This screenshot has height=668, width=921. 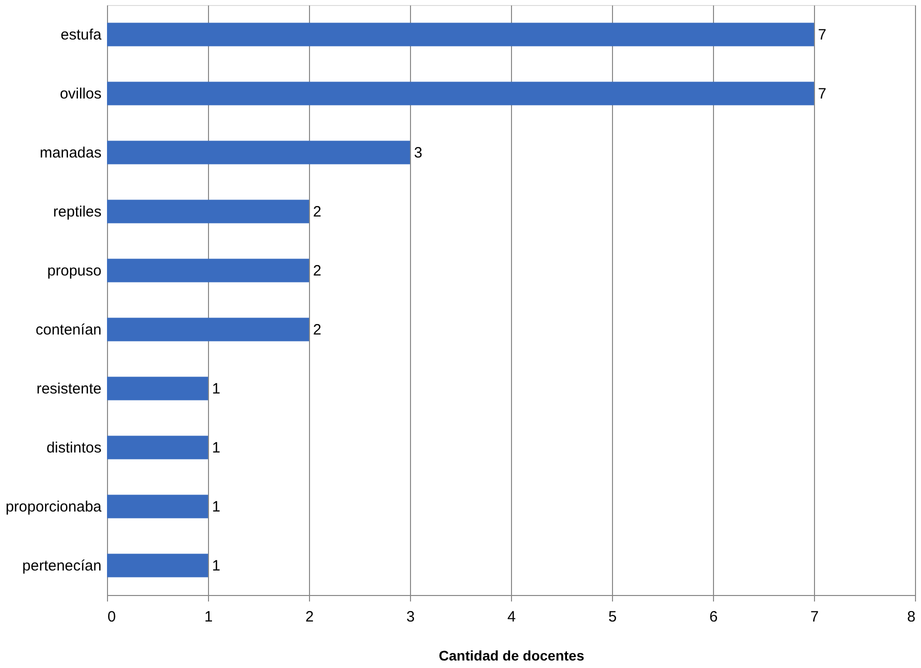 What do you see at coordinates (713, 617) in the screenshot?
I see `x-tick-label: 6` at bounding box center [713, 617].